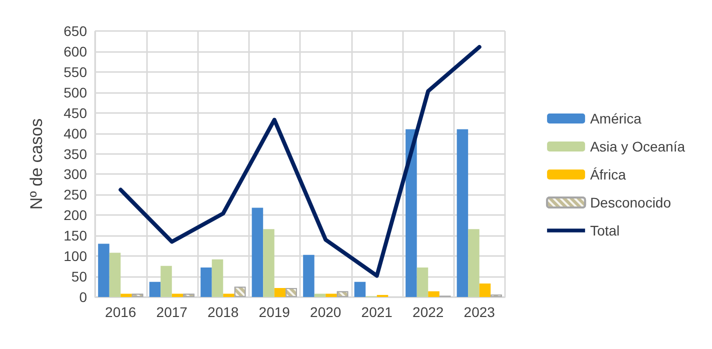 This screenshot has width=712, height=349. Describe the element at coordinates (79, 276) in the screenshot. I see `y-tick-label: 50` at that location.